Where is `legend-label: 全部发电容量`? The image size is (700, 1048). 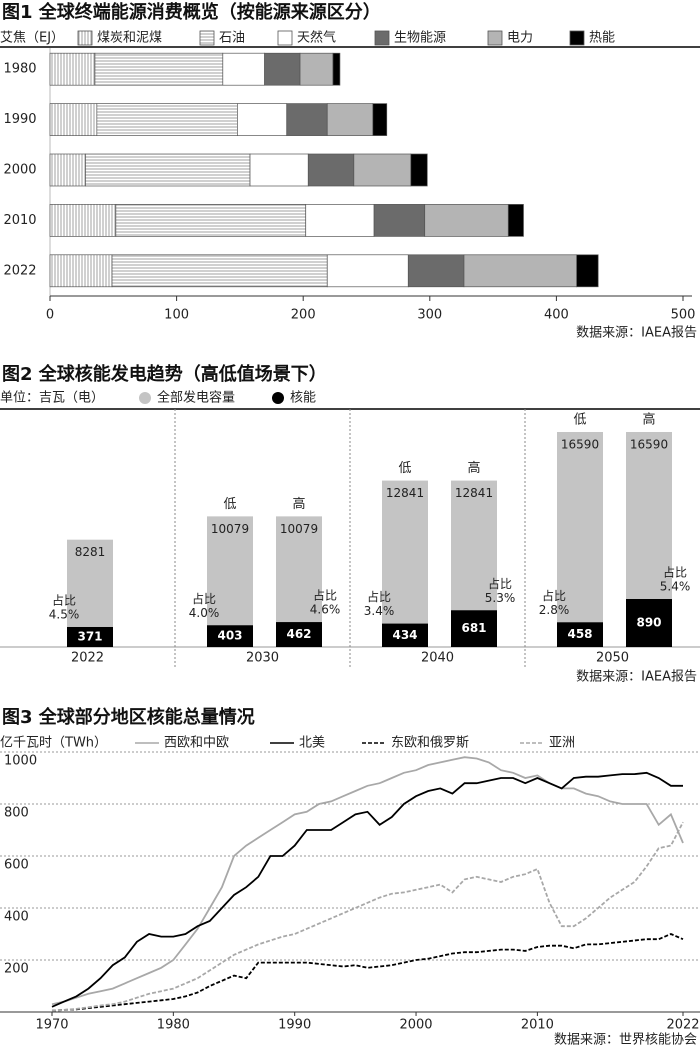 legend-label: 全部发电容量 is located at coordinates (196, 398).